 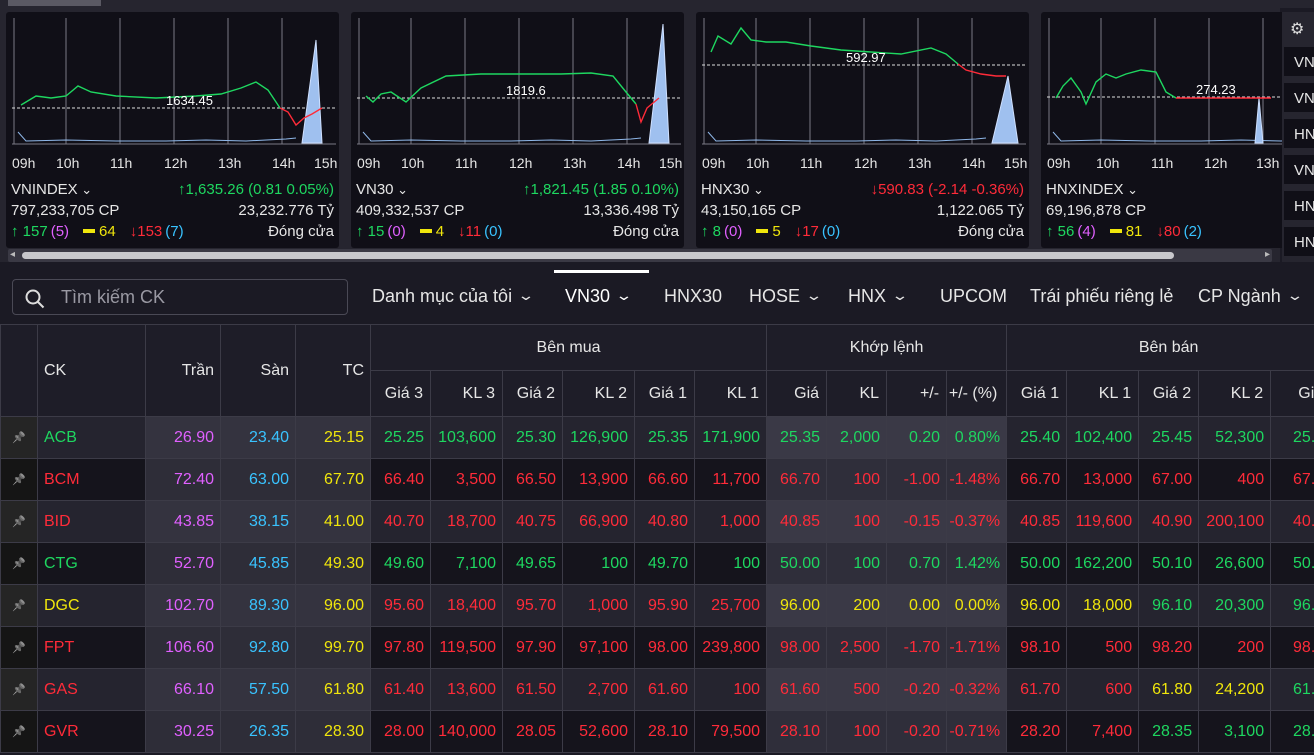 What do you see at coordinates (974, 163) in the screenshot?
I see `time-label: 14h` at bounding box center [974, 163].